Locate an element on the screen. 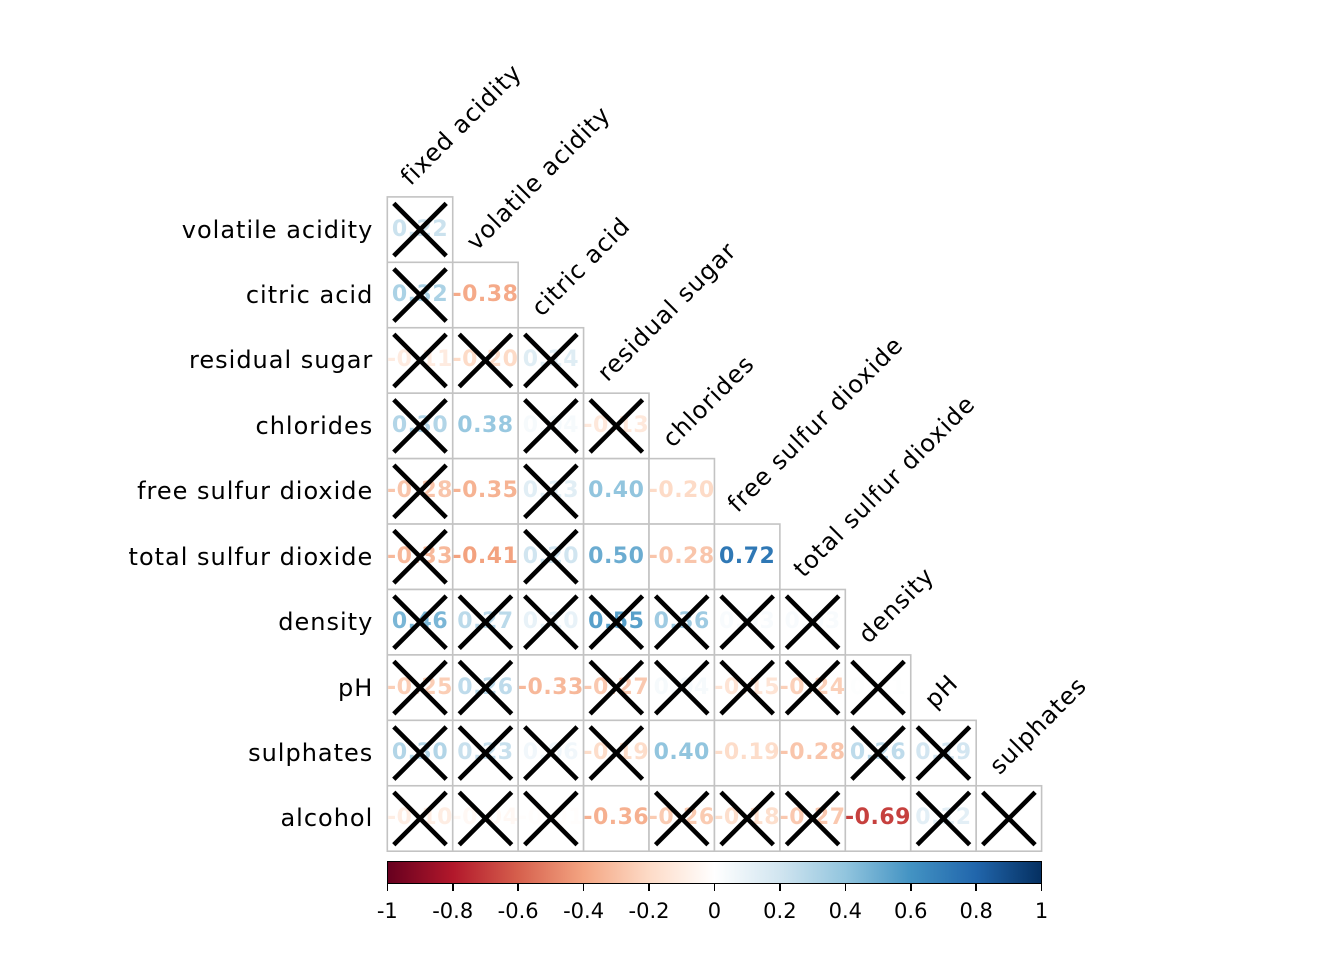 Image resolution: width=1344 pixels, height=960 pixels. corr-value: -0.36 is located at coordinates (616, 818).